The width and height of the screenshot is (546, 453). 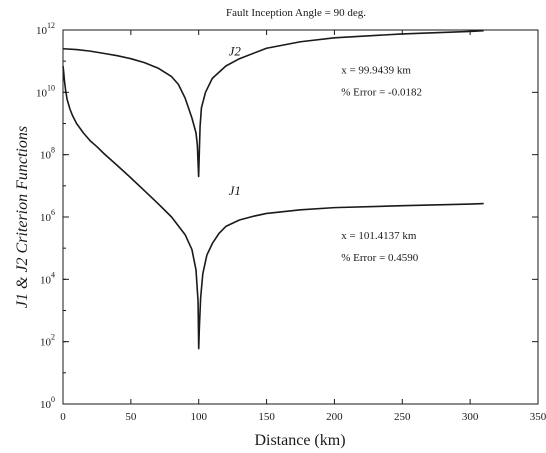 I want to click on annotation-text: % Error = 0.4590, so click(x=380, y=258).